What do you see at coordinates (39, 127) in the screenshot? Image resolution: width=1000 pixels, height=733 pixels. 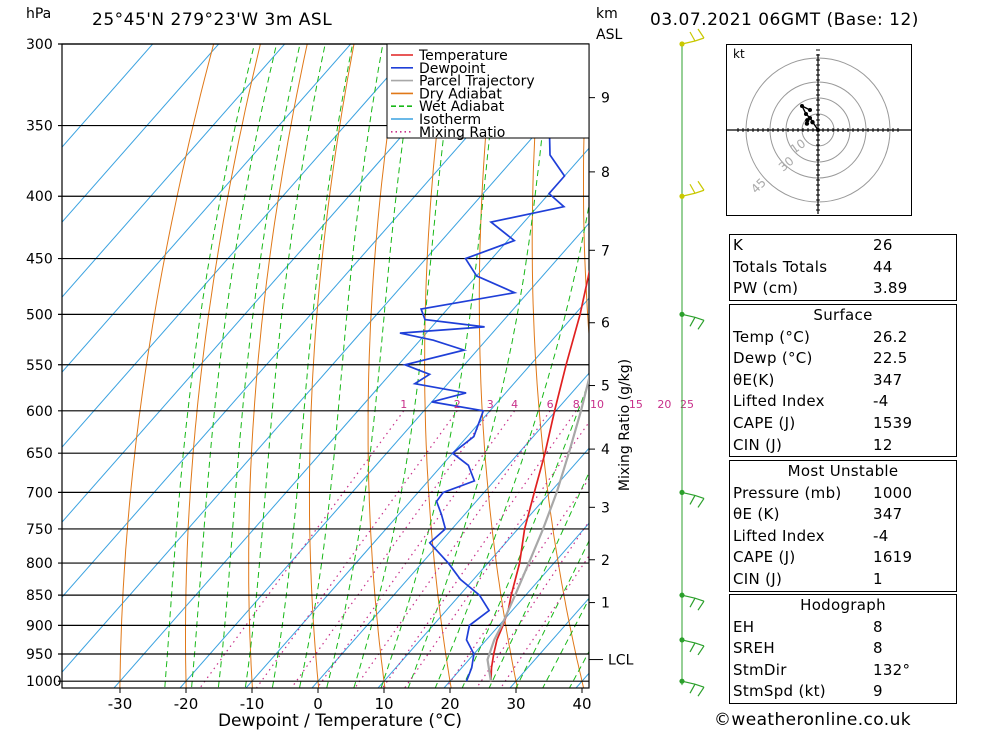 I see `pressure-level-label: 350` at bounding box center [39, 127].